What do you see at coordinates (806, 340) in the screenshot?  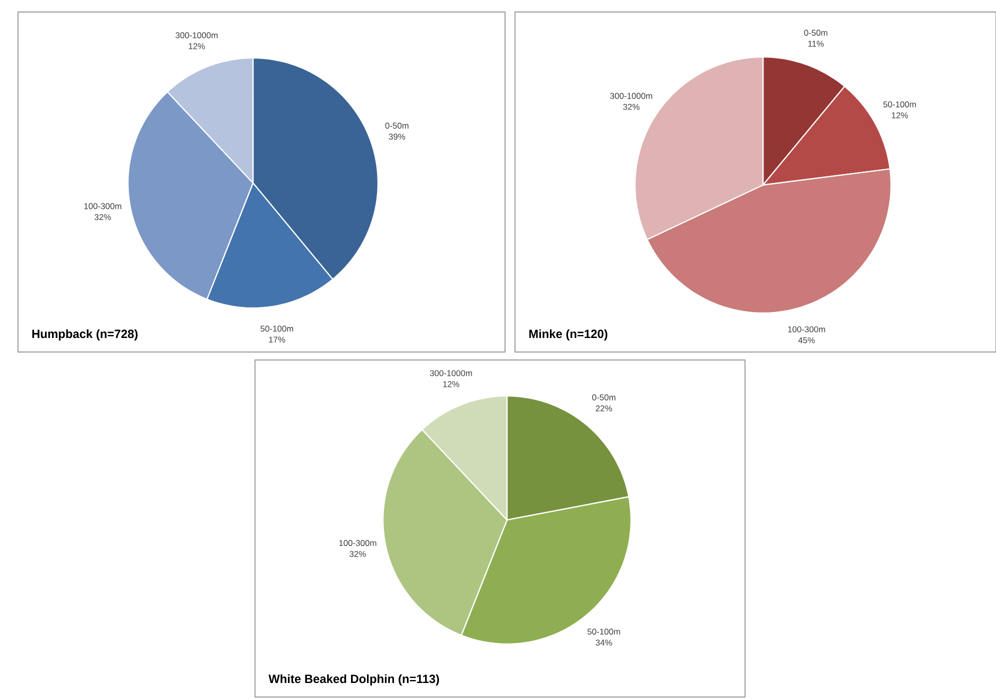 I see `data-label: 45%` at bounding box center [806, 340].